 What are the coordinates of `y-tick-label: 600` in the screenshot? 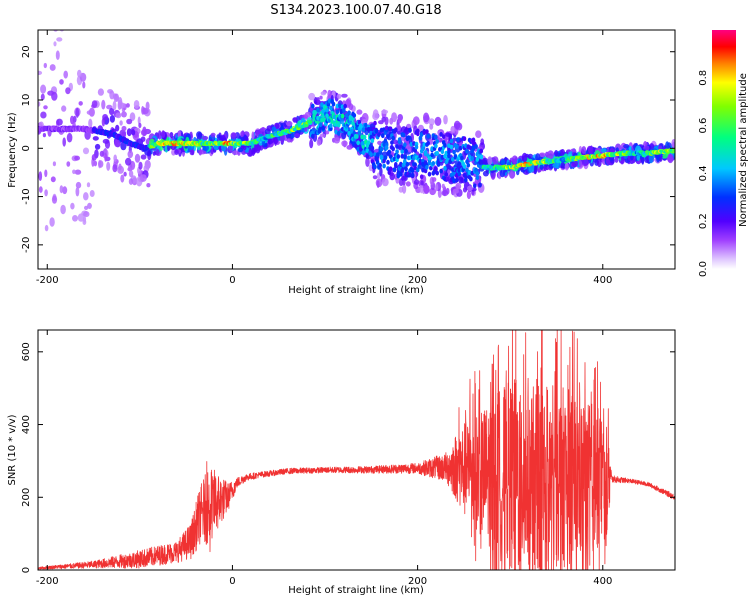 It's located at (26, 351).